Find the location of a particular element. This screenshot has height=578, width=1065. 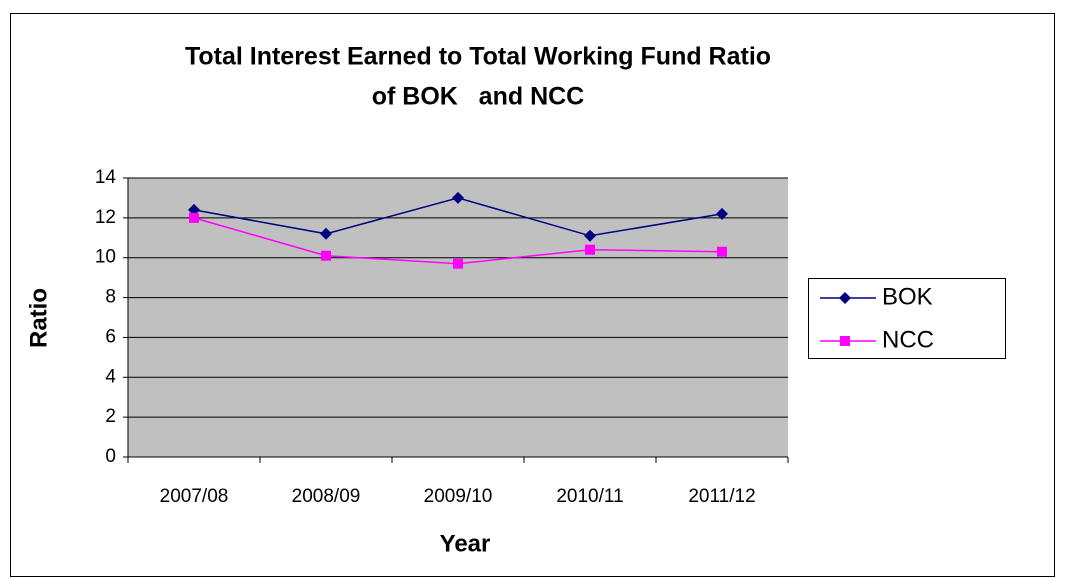

x-tick-label: 2007/08 is located at coordinates (194, 496).